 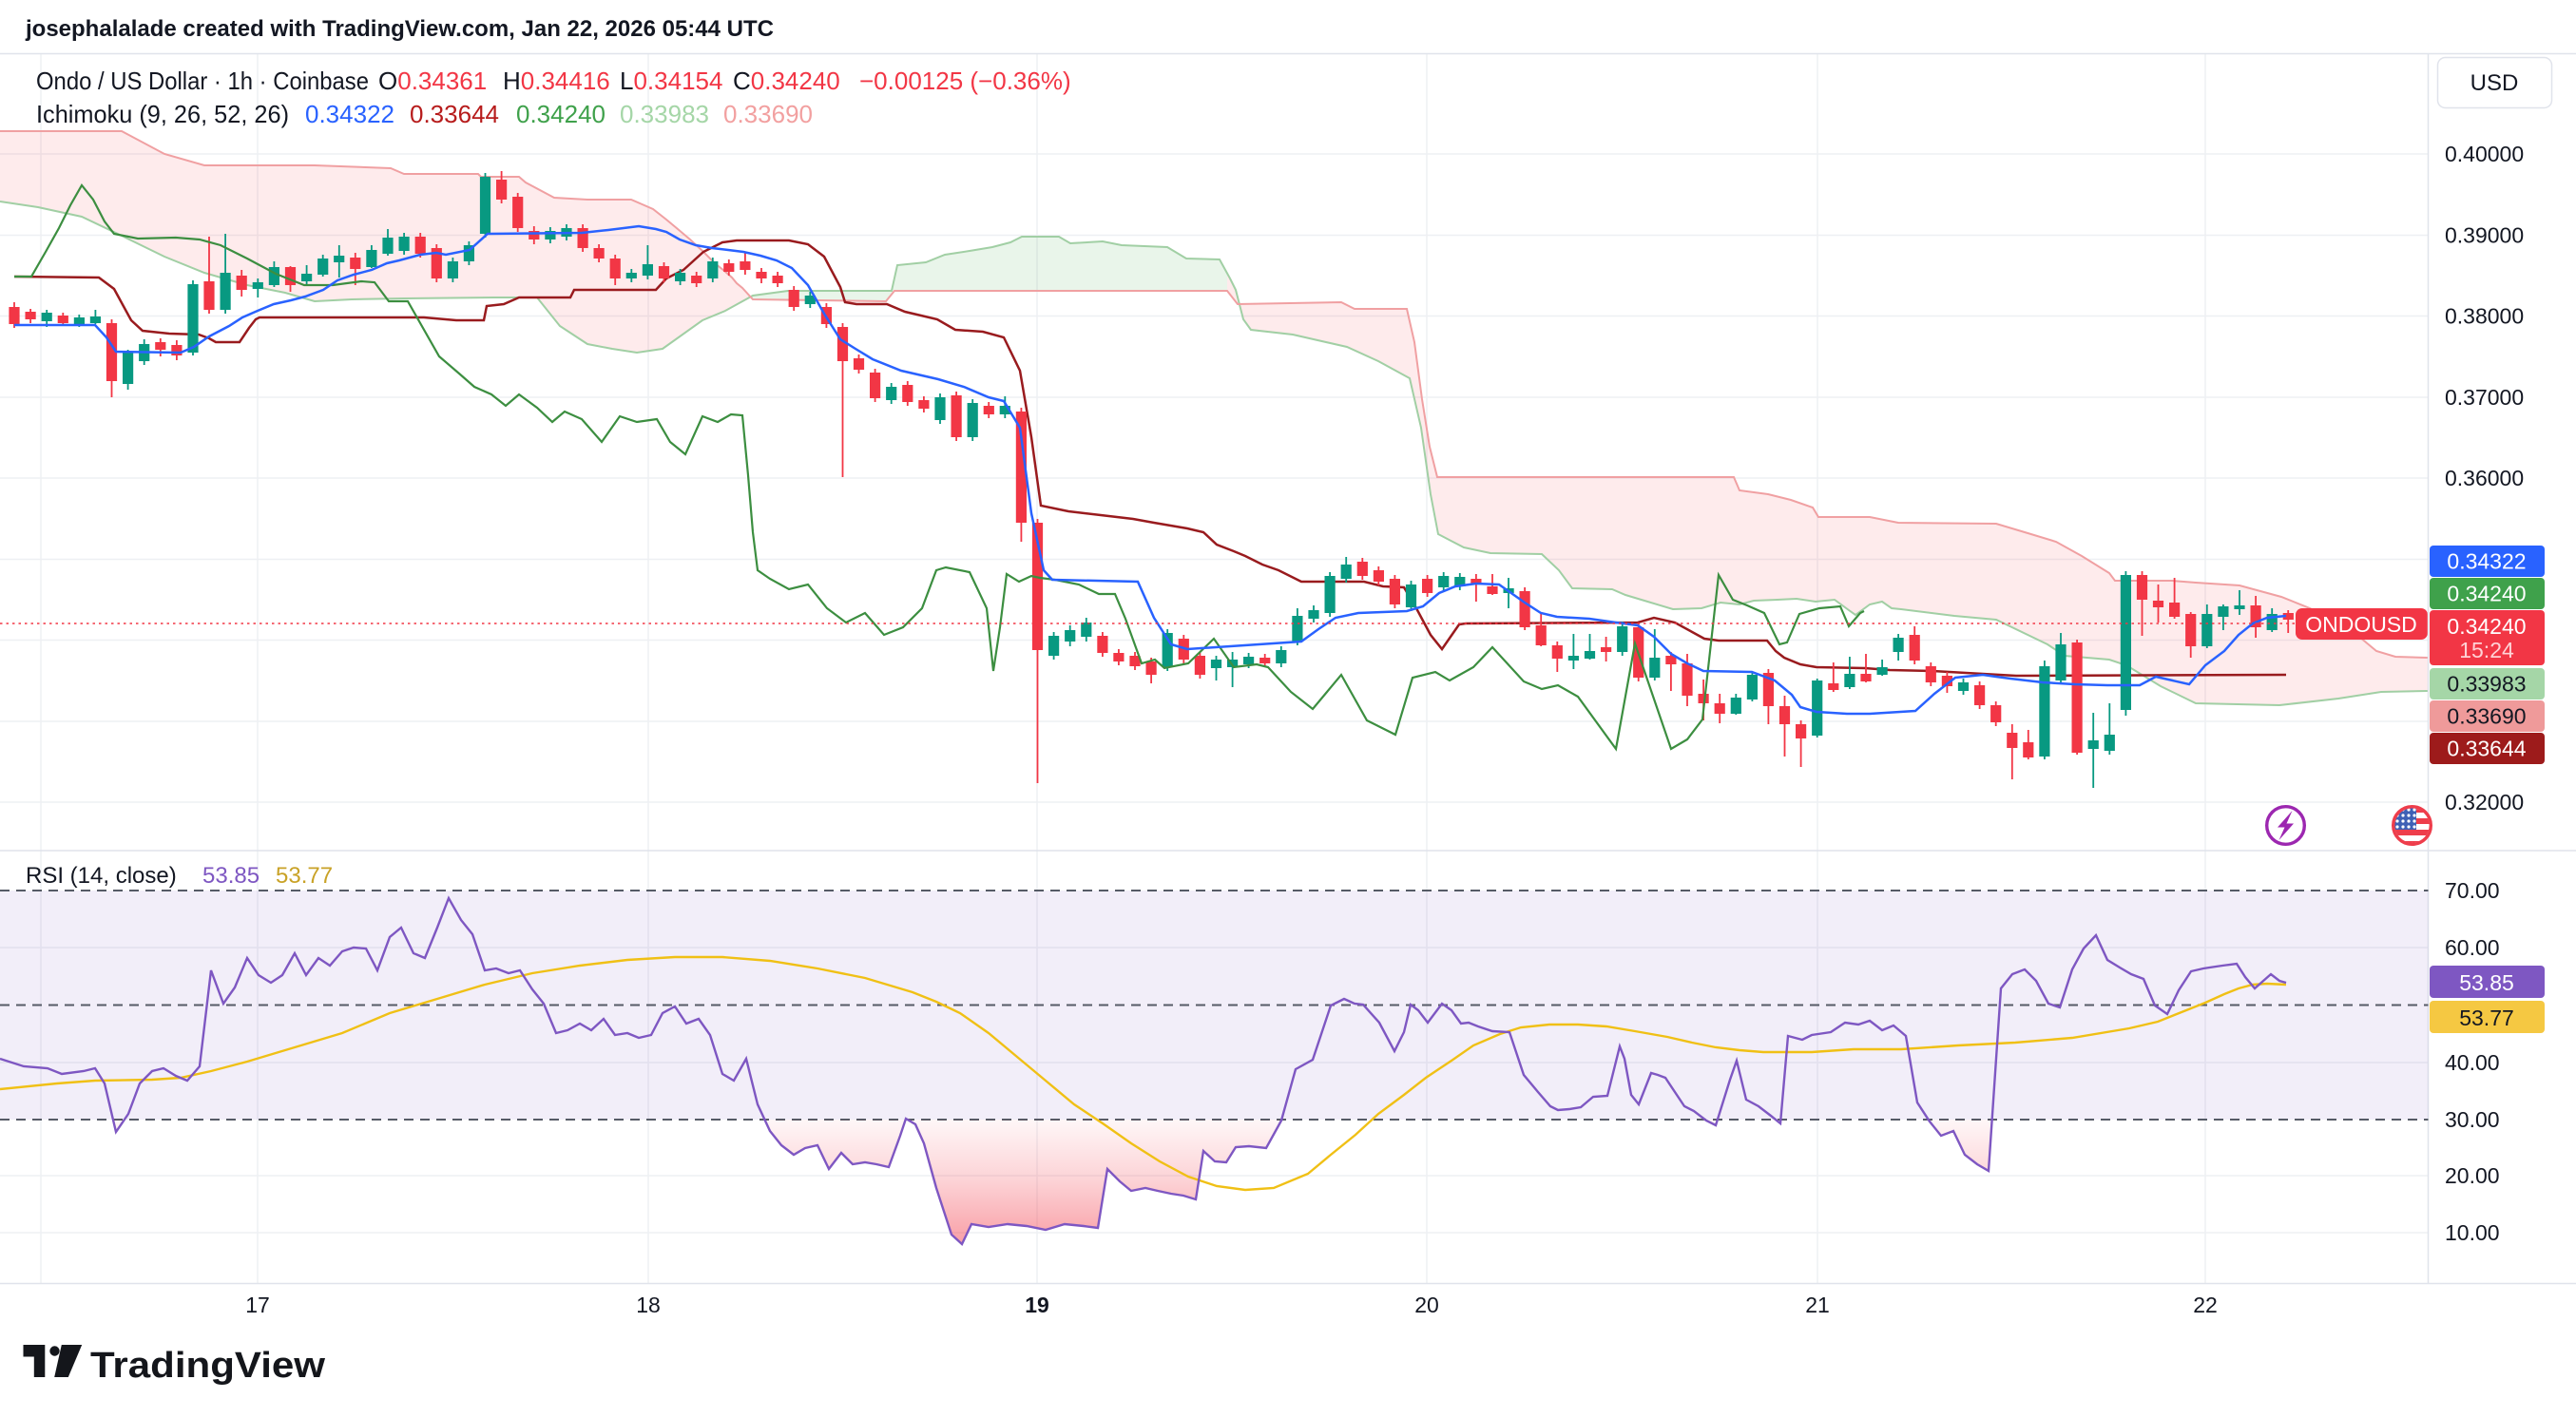 What do you see at coordinates (1818, 1305) in the screenshot?
I see `svg-text: 21` at bounding box center [1818, 1305].